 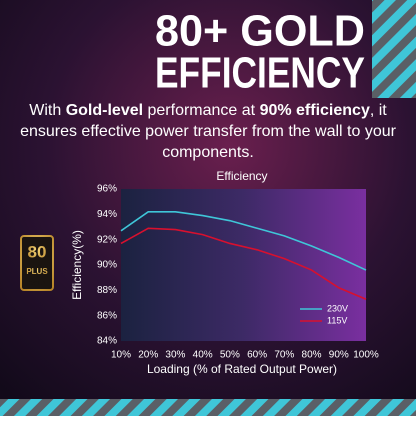 What do you see at coordinates (201, 110) in the screenshot?
I see `intro-part: performance at` at bounding box center [201, 110].